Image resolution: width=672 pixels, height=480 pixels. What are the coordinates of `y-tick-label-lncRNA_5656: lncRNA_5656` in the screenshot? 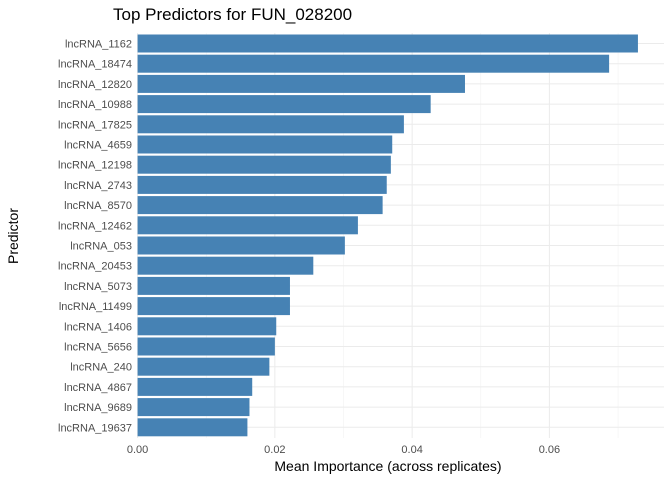 It's located at (98, 348).